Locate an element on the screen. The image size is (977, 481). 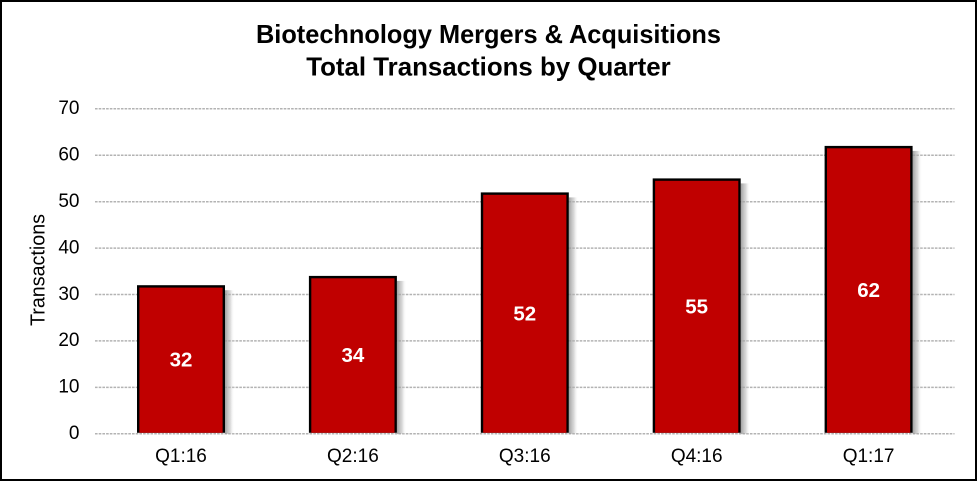
svg-text: 0 is located at coordinates (74, 433).